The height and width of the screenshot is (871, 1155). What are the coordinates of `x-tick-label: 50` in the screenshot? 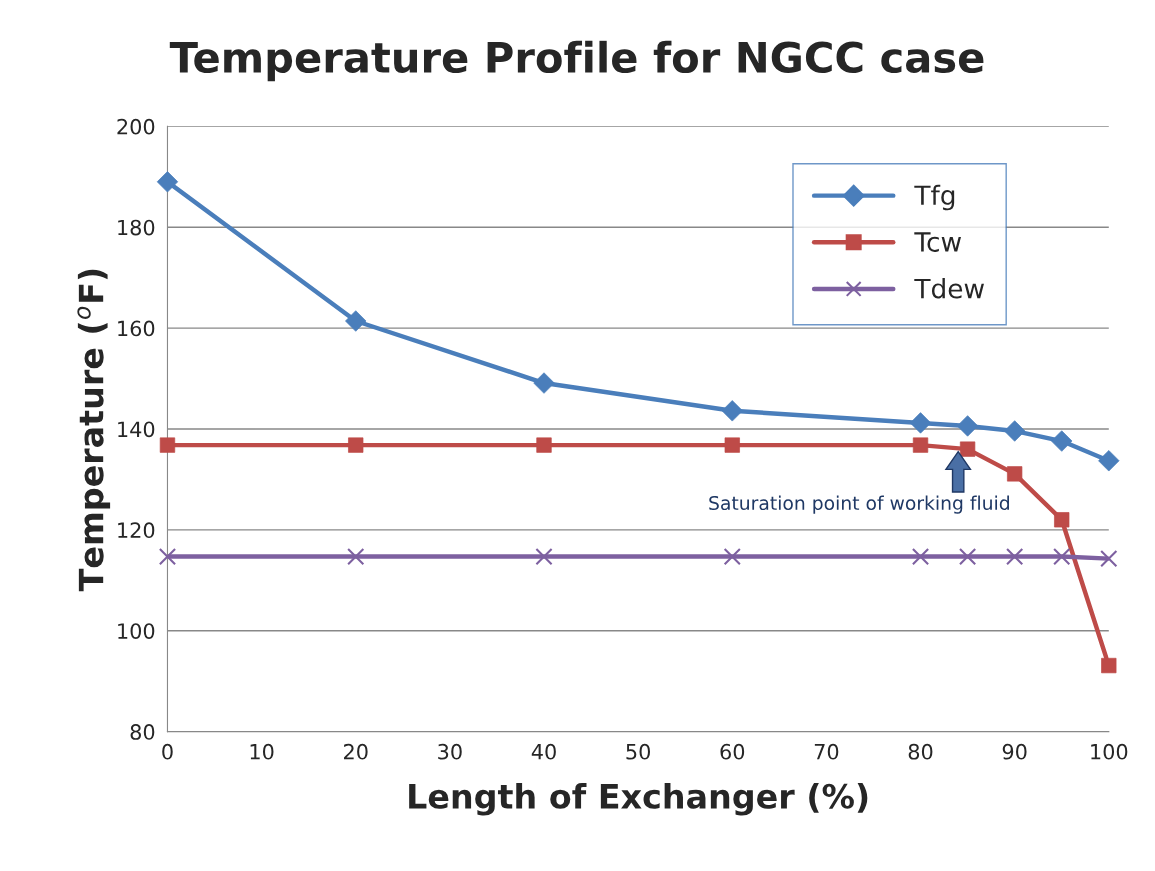 It's located at (638, 751).